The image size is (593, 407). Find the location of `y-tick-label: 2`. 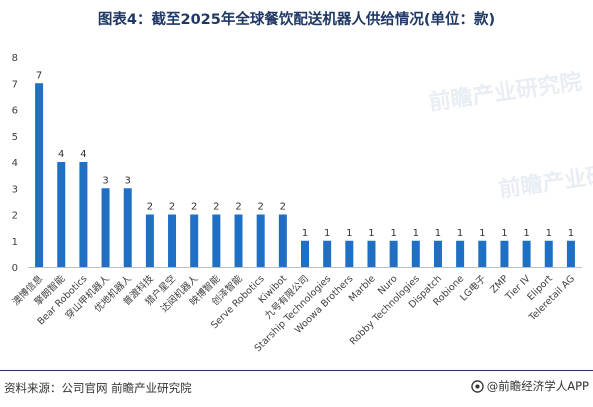

y-tick-label: 2 is located at coordinates (15, 216).